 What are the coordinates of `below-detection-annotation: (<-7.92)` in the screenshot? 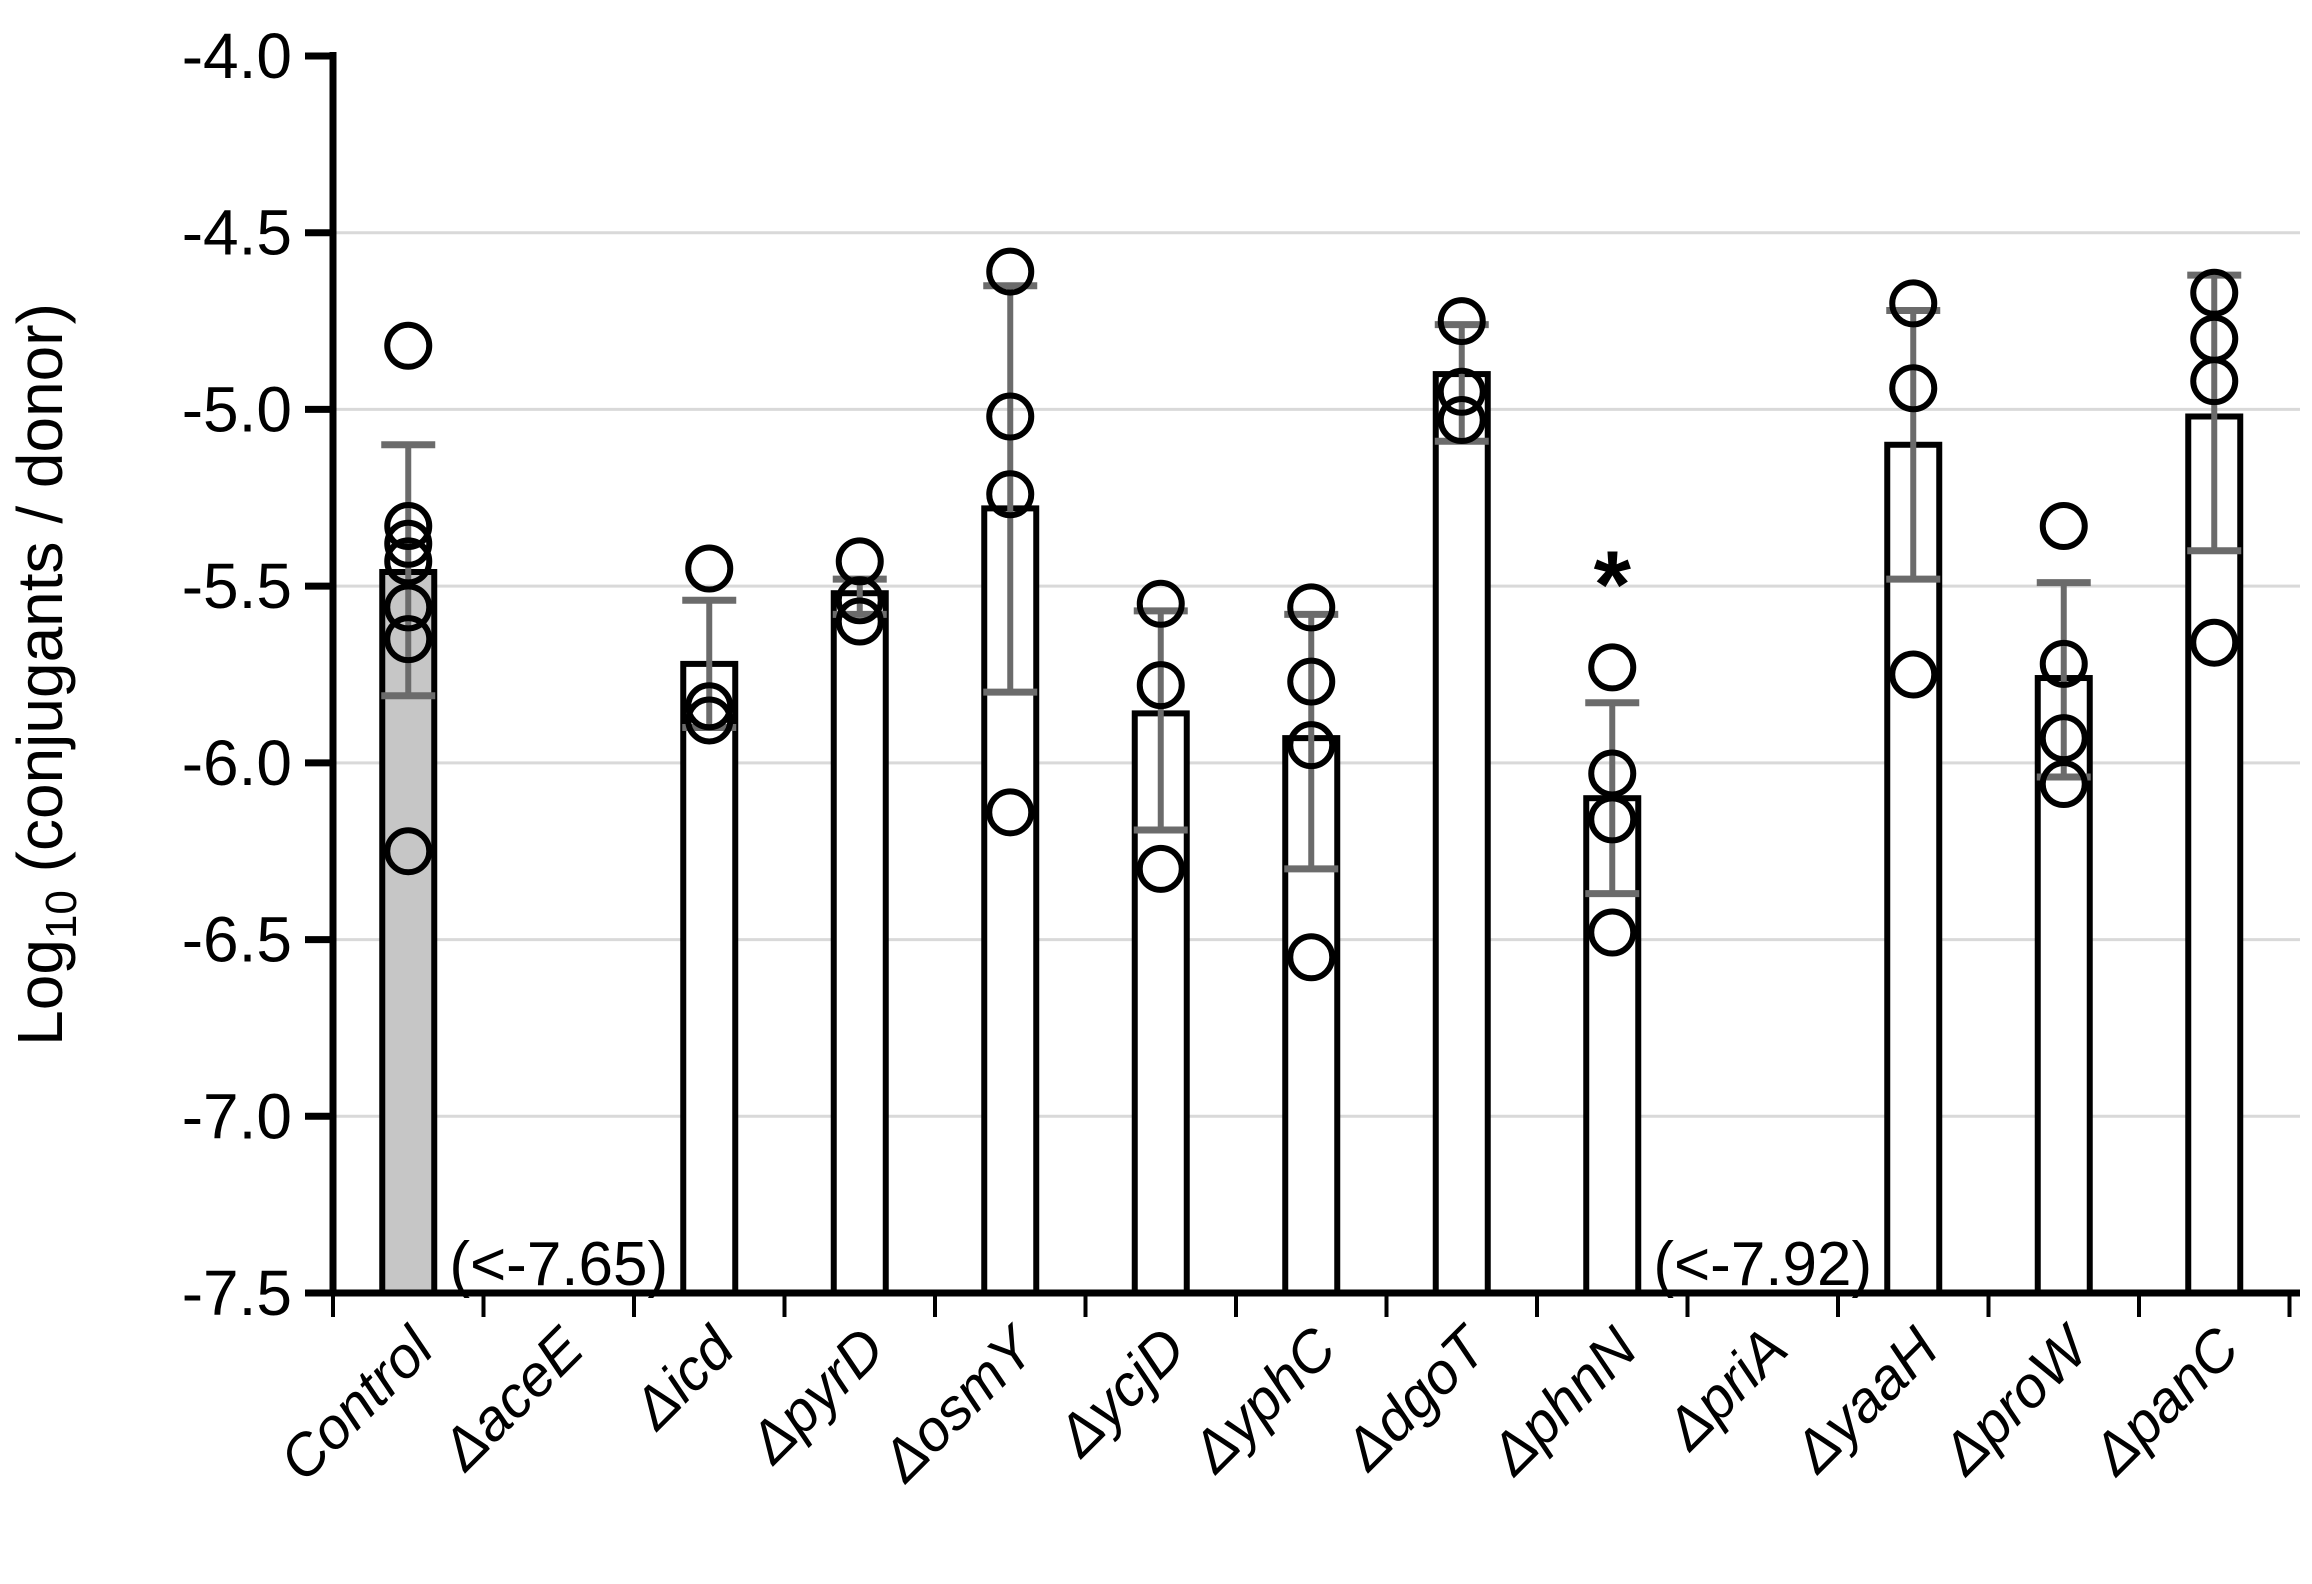 It's located at (1762, 1264).